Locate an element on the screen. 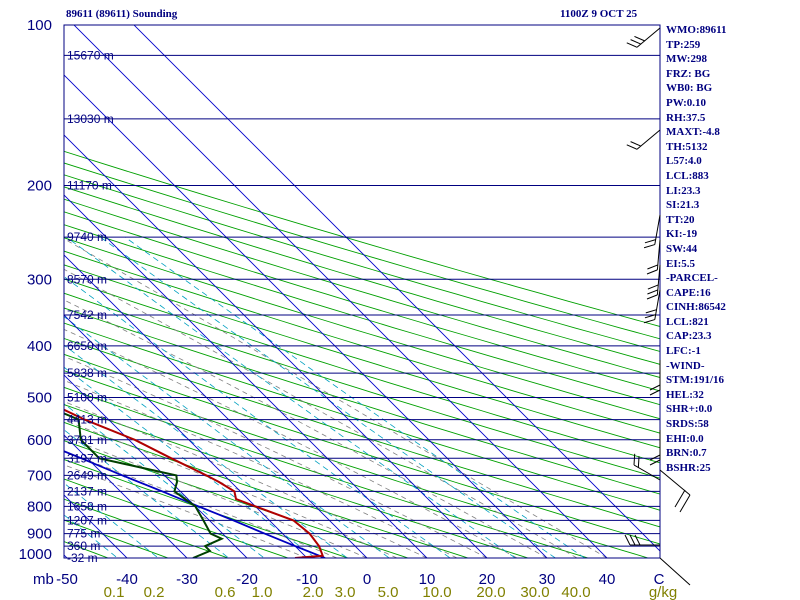 The image size is (800, 600). stat-line: BSHR:25 is located at coordinates (688, 467).